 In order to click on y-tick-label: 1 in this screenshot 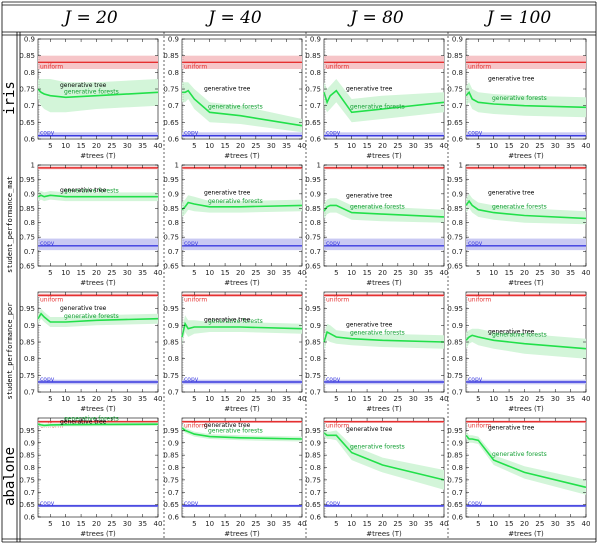, I will do `click(33, 166)`.